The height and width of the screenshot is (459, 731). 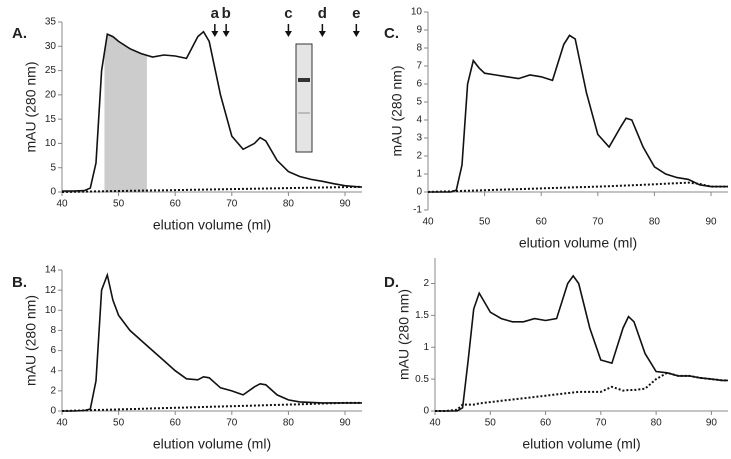 What do you see at coordinates (51, 119) in the screenshot?
I see `y-tick-label: 15` at bounding box center [51, 119].